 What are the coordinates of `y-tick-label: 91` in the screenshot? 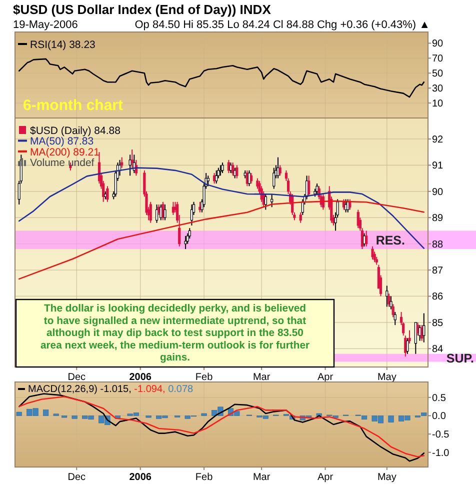 It's located at (438, 166).